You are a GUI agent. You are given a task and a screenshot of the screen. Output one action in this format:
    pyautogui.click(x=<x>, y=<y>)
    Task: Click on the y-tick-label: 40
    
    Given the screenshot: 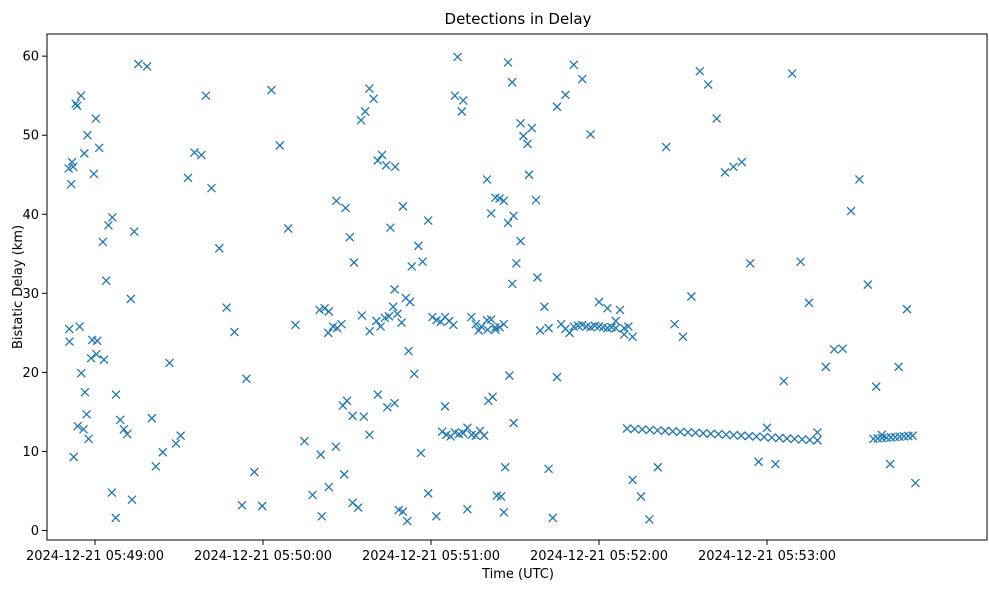 What is the action you would take?
    pyautogui.click(x=30, y=215)
    